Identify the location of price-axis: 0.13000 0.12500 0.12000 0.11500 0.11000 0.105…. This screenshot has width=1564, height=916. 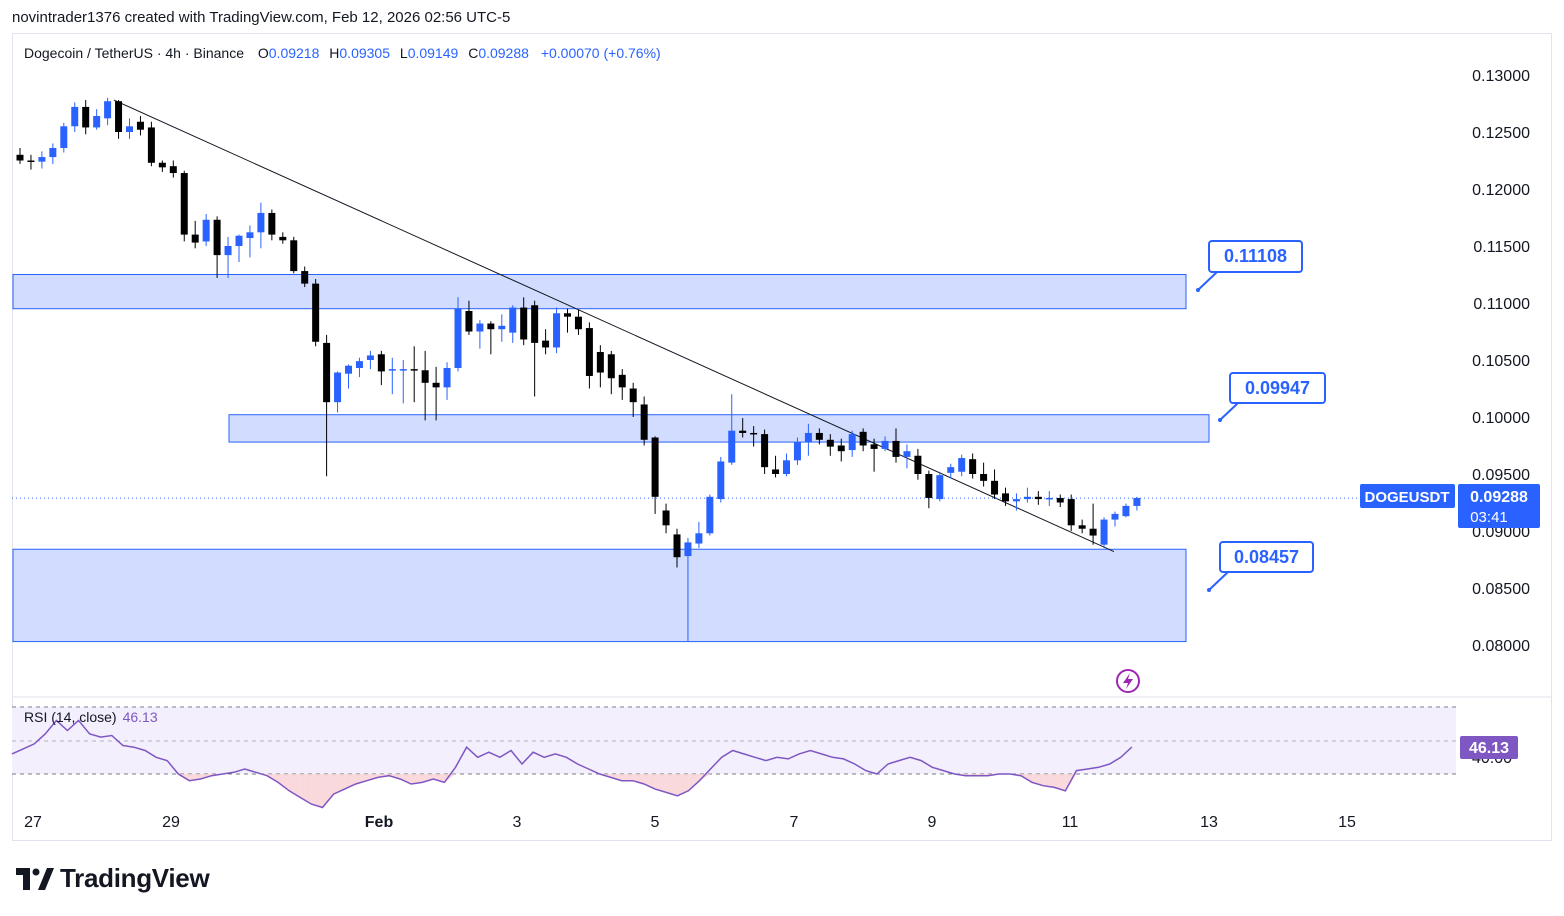
(1501, 361).